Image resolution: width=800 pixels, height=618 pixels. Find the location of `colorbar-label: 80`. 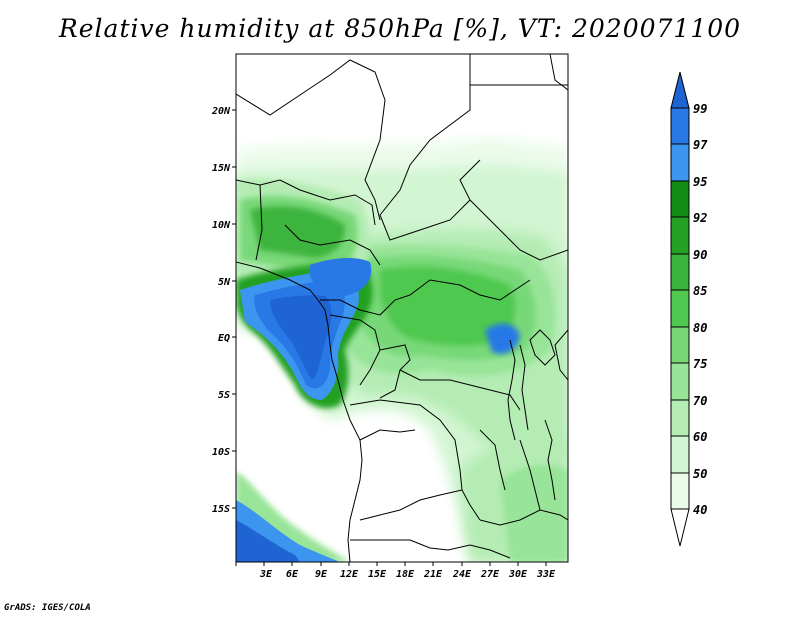

colorbar-label: 80 is located at coordinates (700, 328).